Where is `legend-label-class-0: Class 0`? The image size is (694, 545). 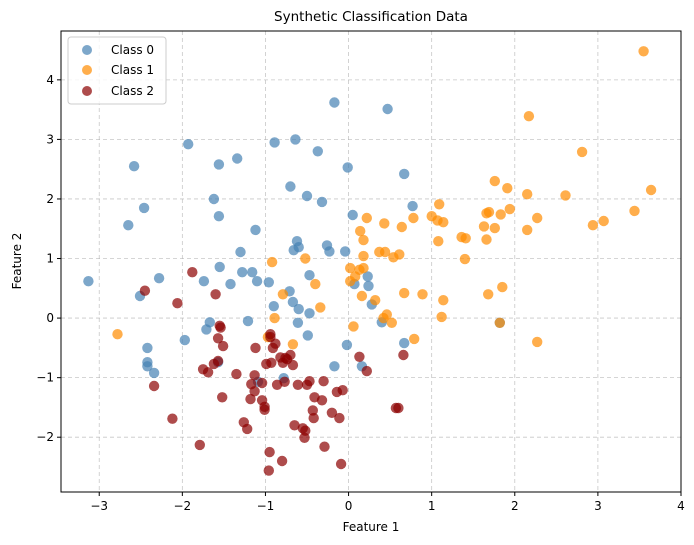 legend-label-class-0: Class 0 is located at coordinates (132, 50).